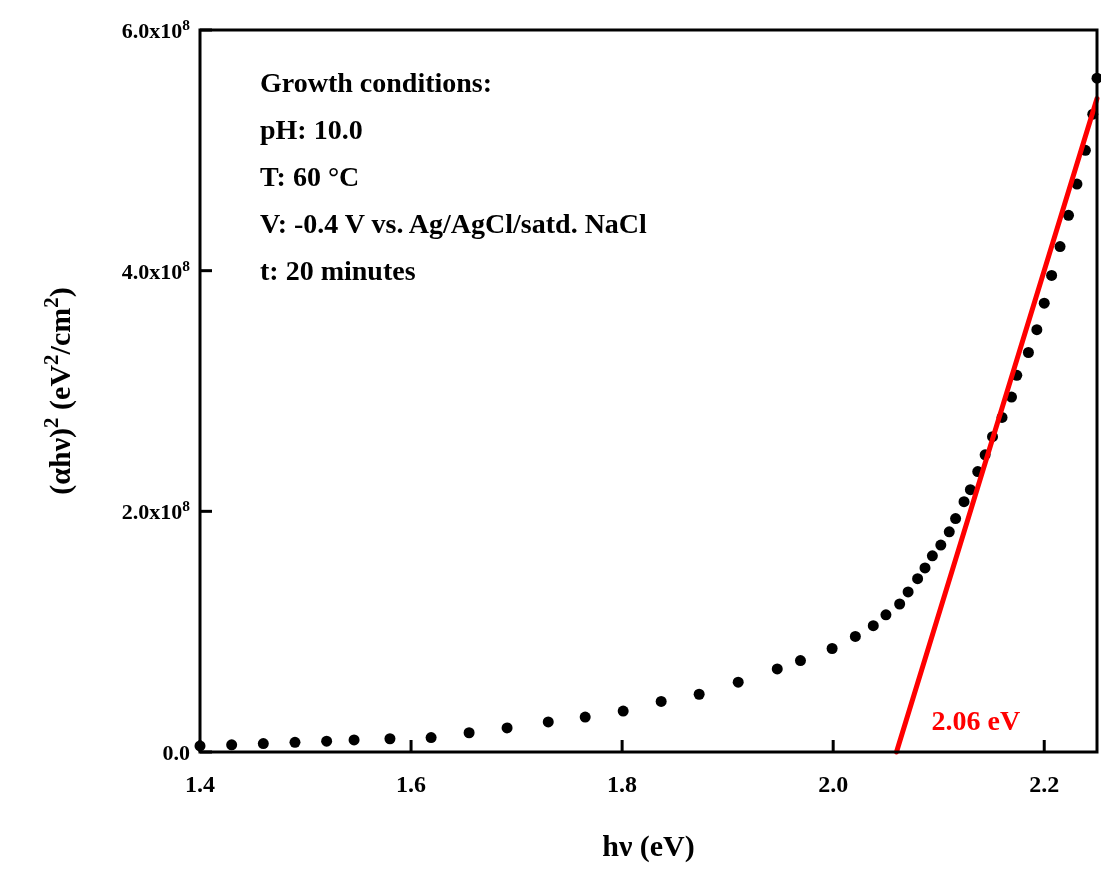 This screenshot has height=874, width=1101. I want to click on x-tick-label: 1.6, so click(411, 784).